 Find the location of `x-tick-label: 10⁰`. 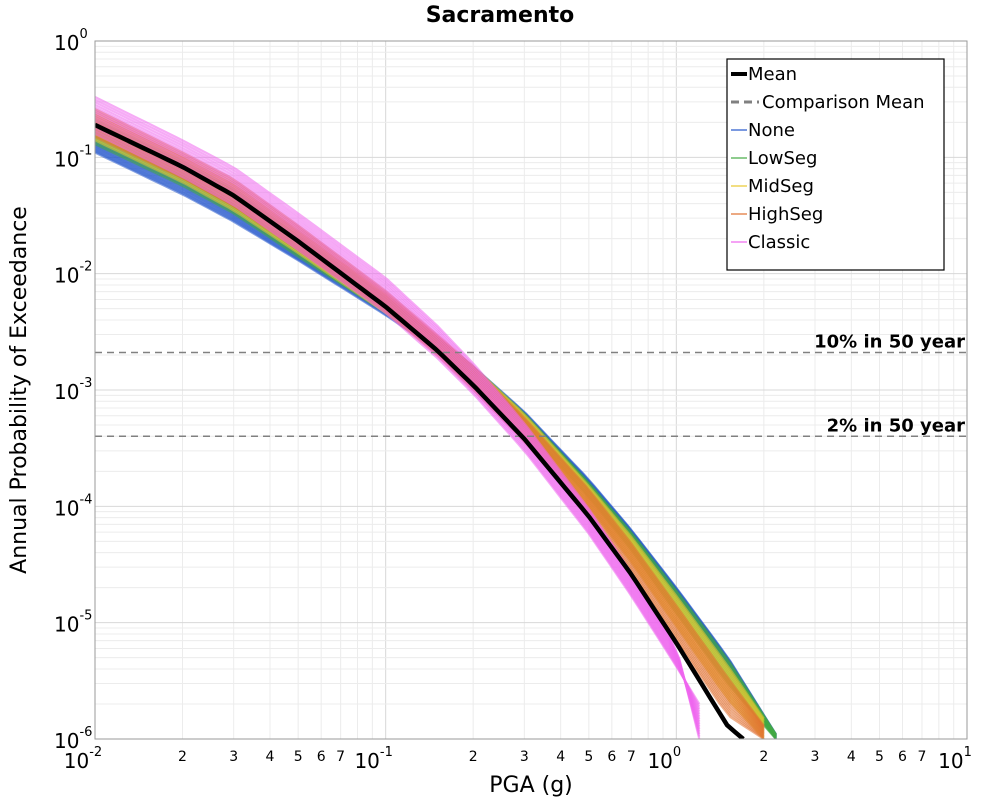

x-tick-label: 10⁰ is located at coordinates (664, 759).